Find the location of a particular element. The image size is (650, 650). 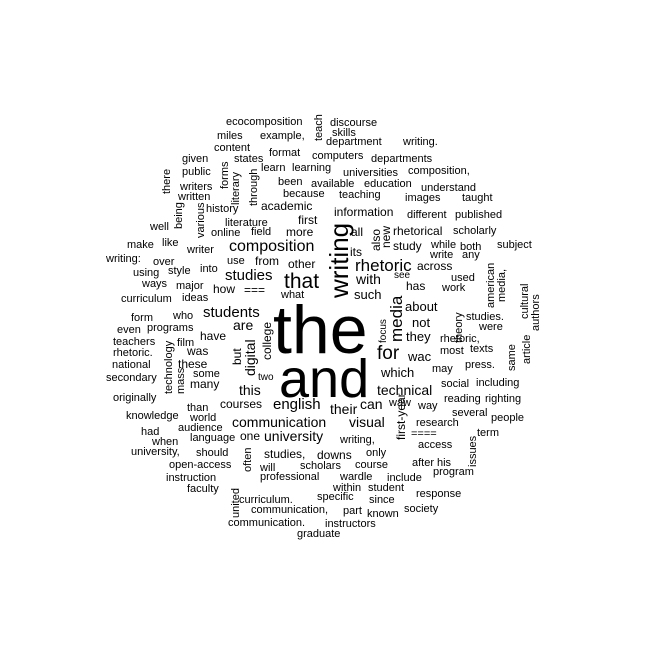

cloud-word: === is located at coordinates (254, 290).